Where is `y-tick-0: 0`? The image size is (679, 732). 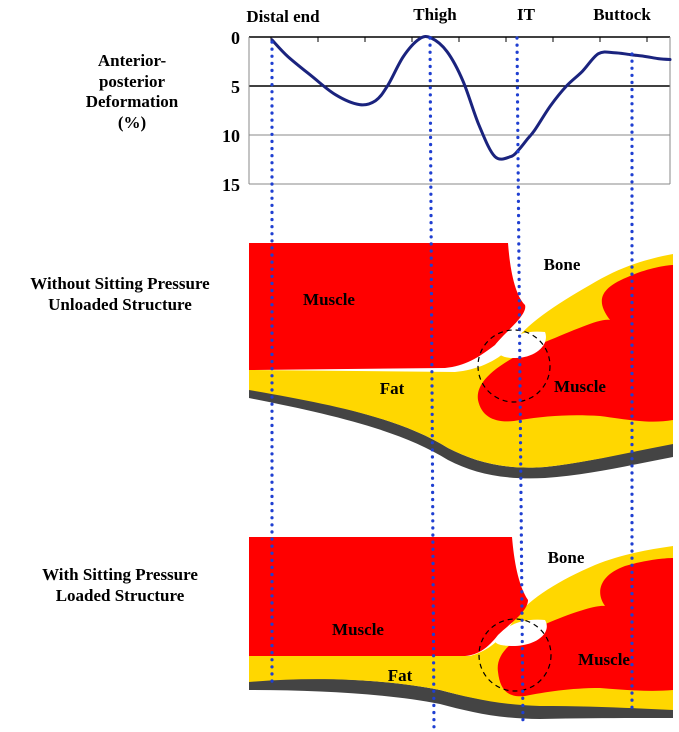 y-tick-0: 0 is located at coordinates (235, 38).